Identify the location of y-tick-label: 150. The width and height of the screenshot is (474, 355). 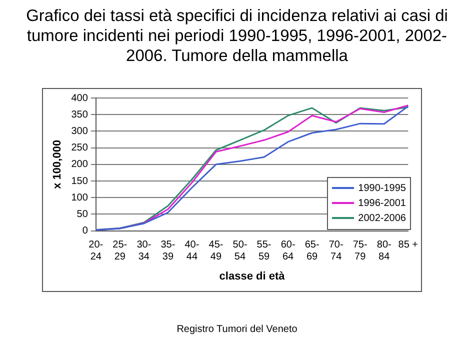
(79, 181).